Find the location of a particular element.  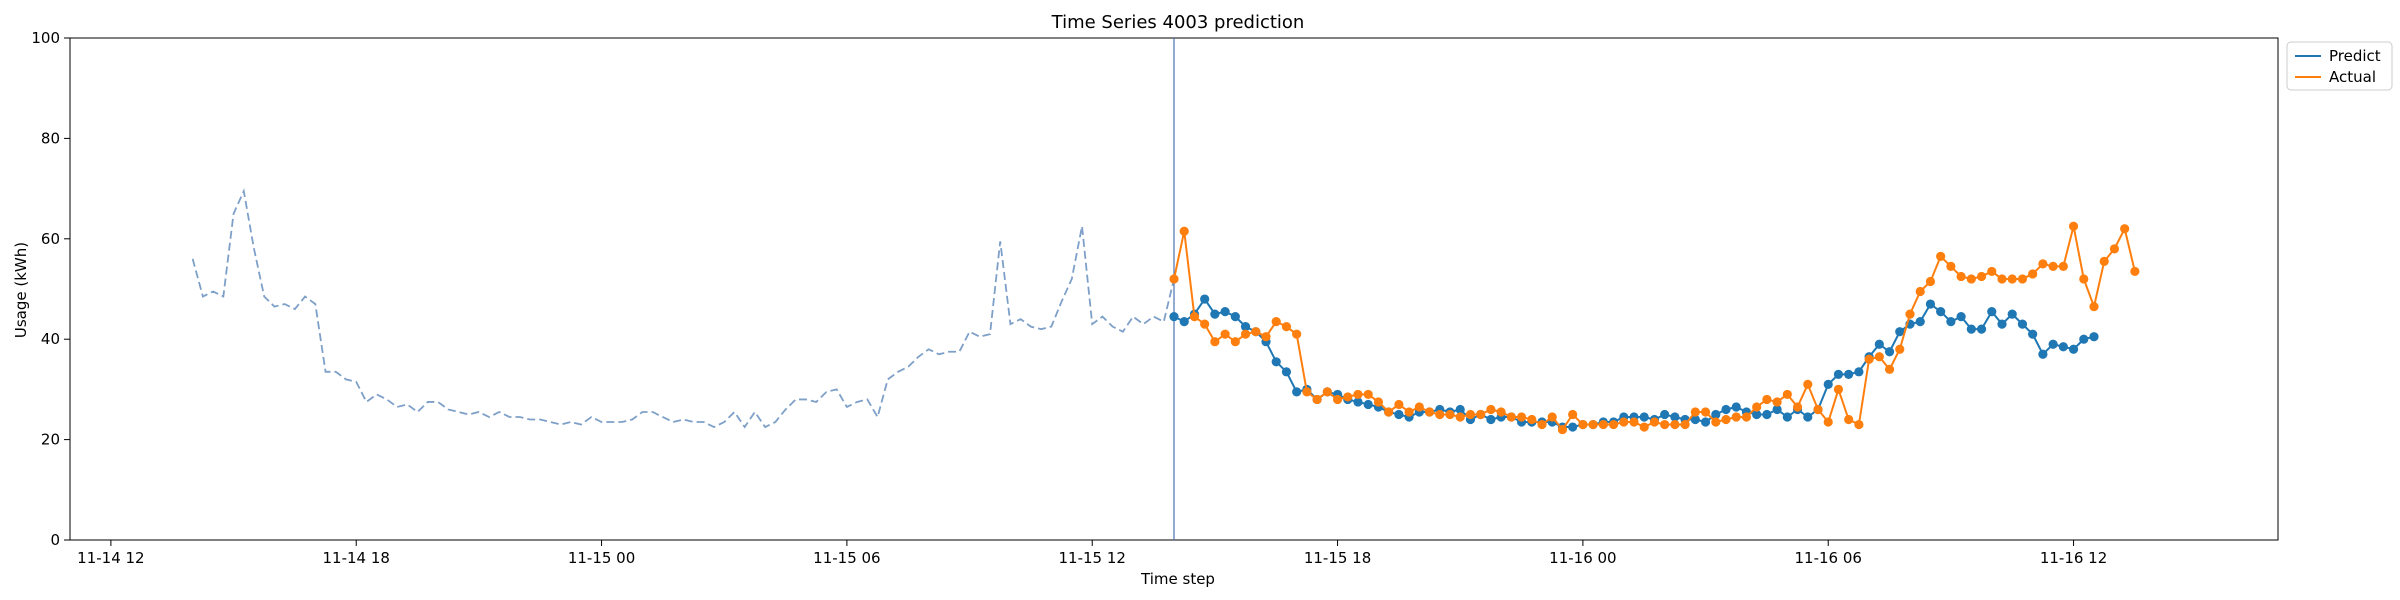

y-tick-label: 80 is located at coordinates (50, 138).